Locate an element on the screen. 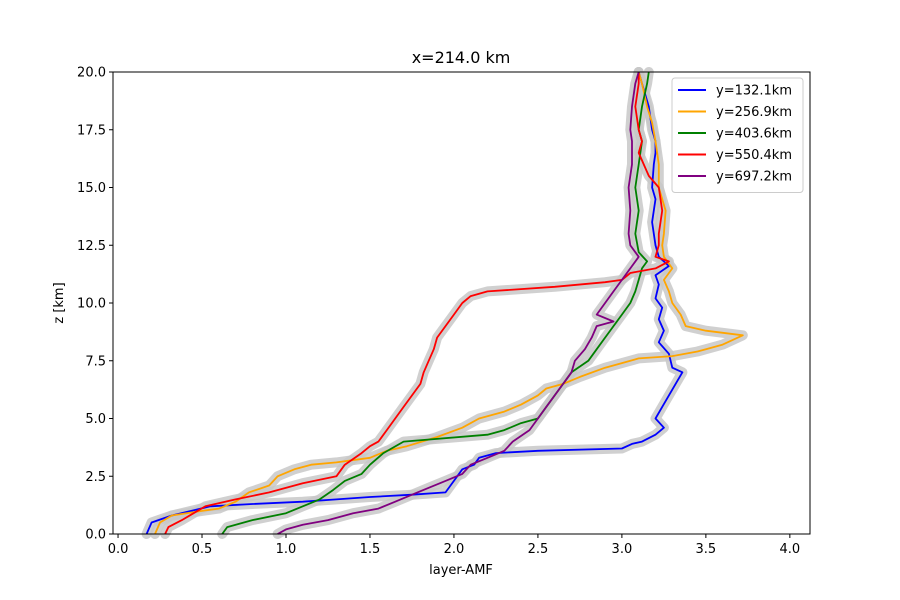 The image size is (900, 600). y-tick-label: 15.0 is located at coordinates (91, 188).